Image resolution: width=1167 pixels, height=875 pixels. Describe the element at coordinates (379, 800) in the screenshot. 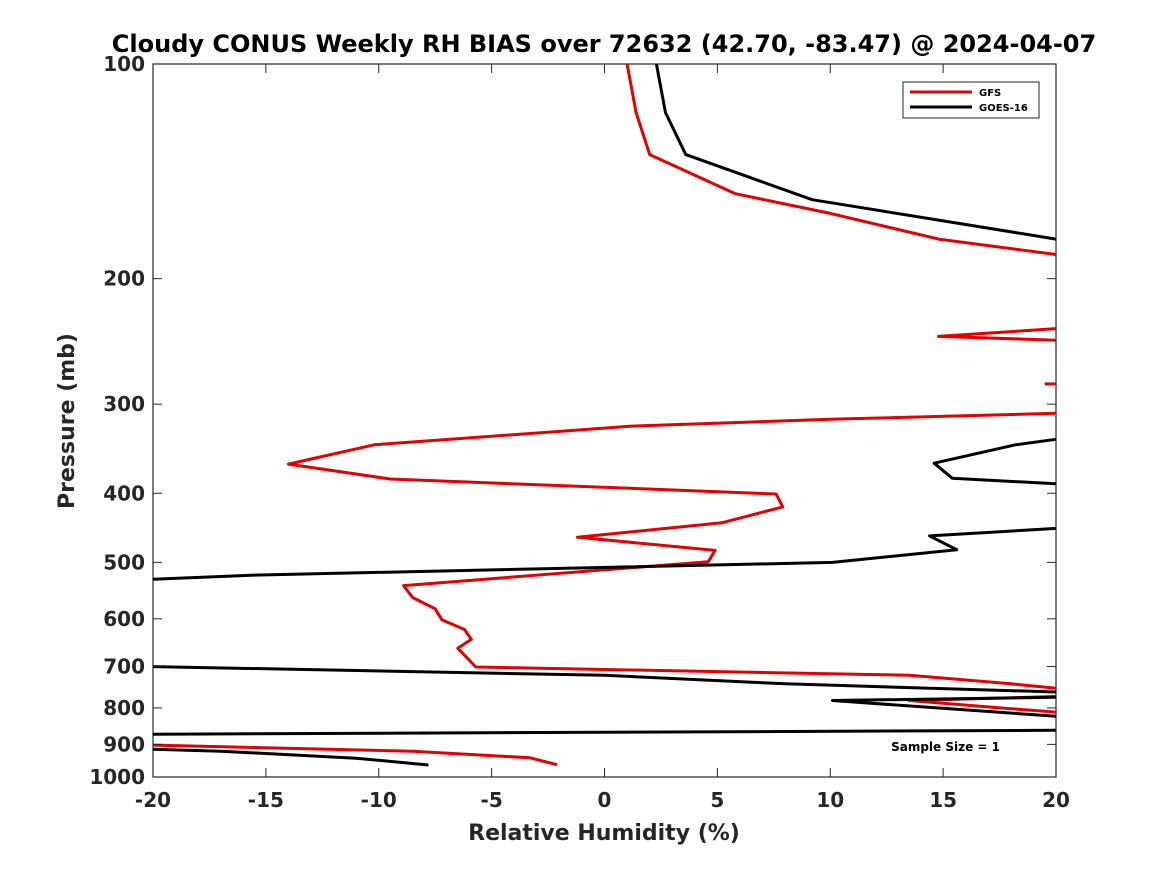

I see `x-tick-label: -10` at that location.